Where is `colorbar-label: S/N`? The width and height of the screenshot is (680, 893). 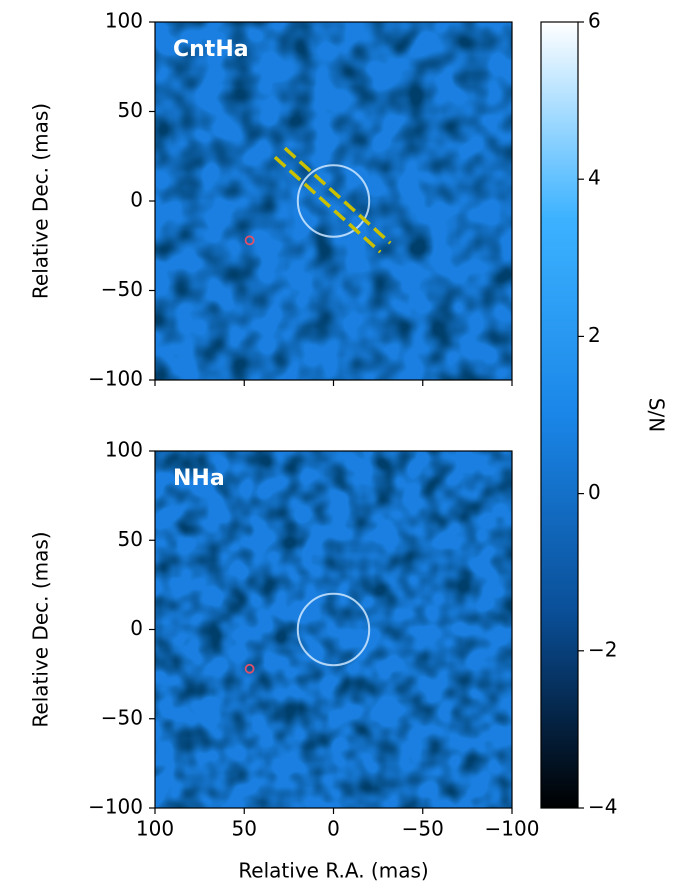 colorbar-label: S/N is located at coordinates (657, 415).